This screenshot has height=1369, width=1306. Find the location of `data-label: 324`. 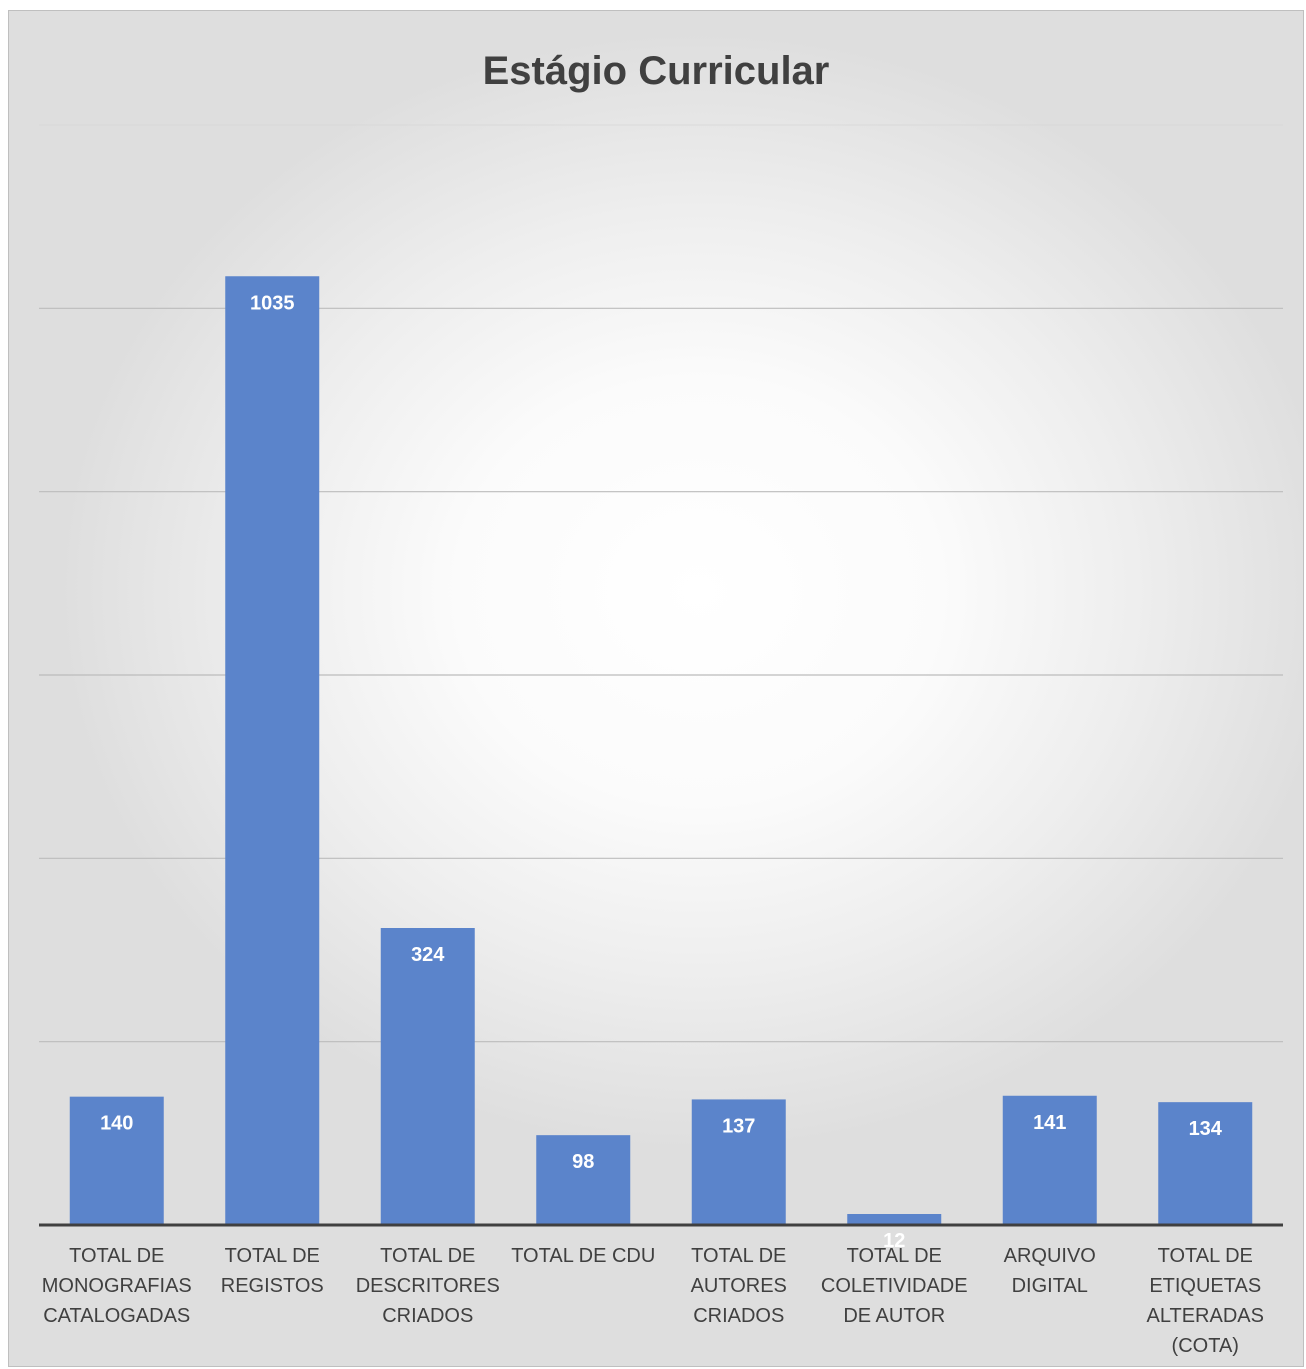

data-label: 324 is located at coordinates (428, 955).